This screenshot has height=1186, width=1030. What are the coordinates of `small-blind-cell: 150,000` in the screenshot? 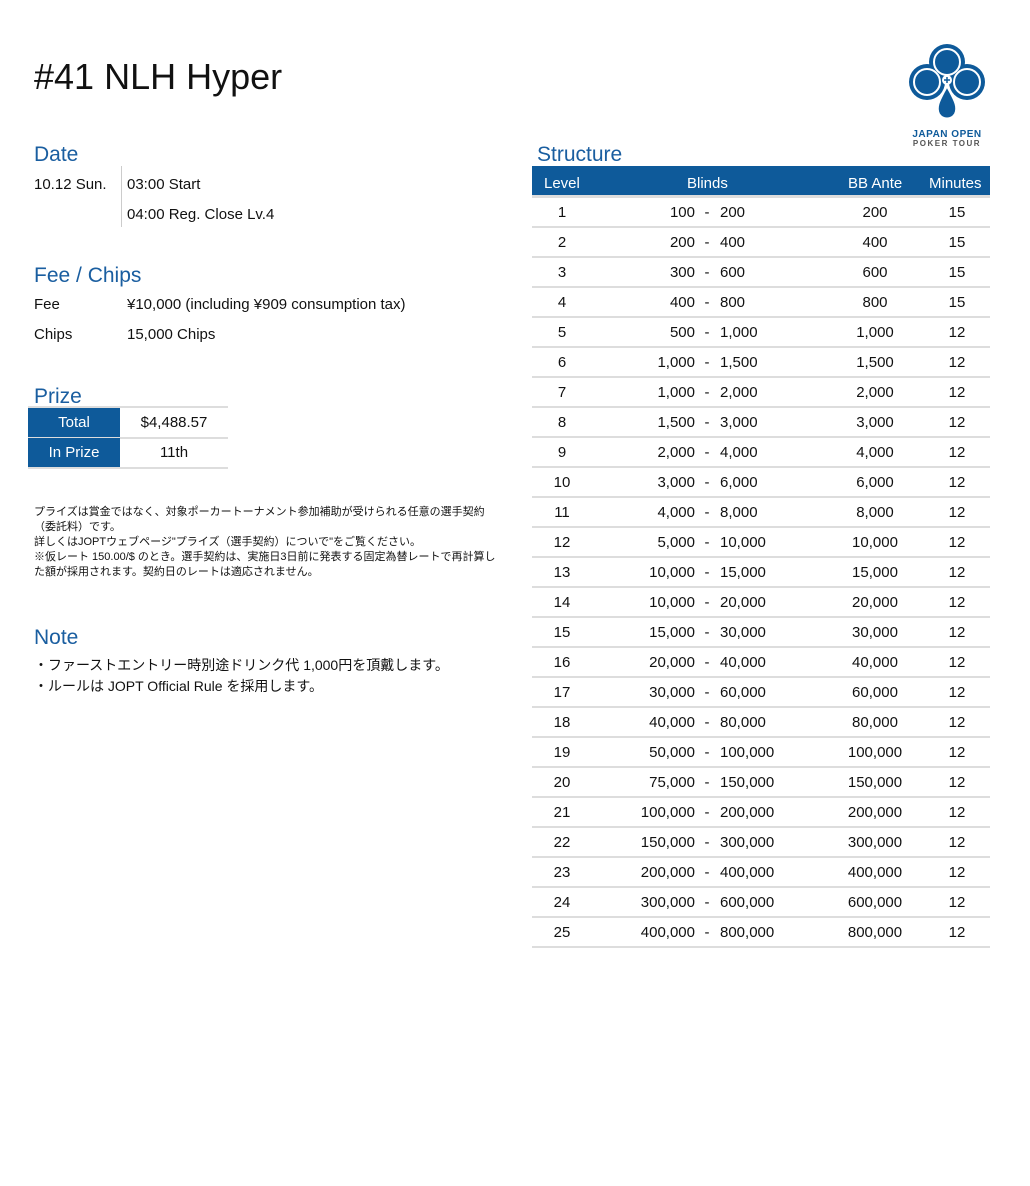 It's located at (667, 842).